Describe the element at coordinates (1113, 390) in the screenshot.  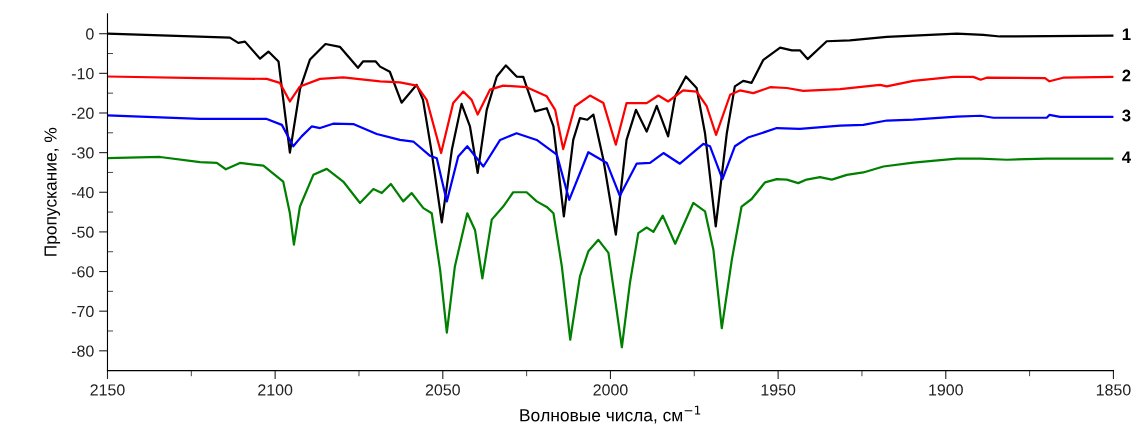
I see `x-tick-label: 1850` at that location.